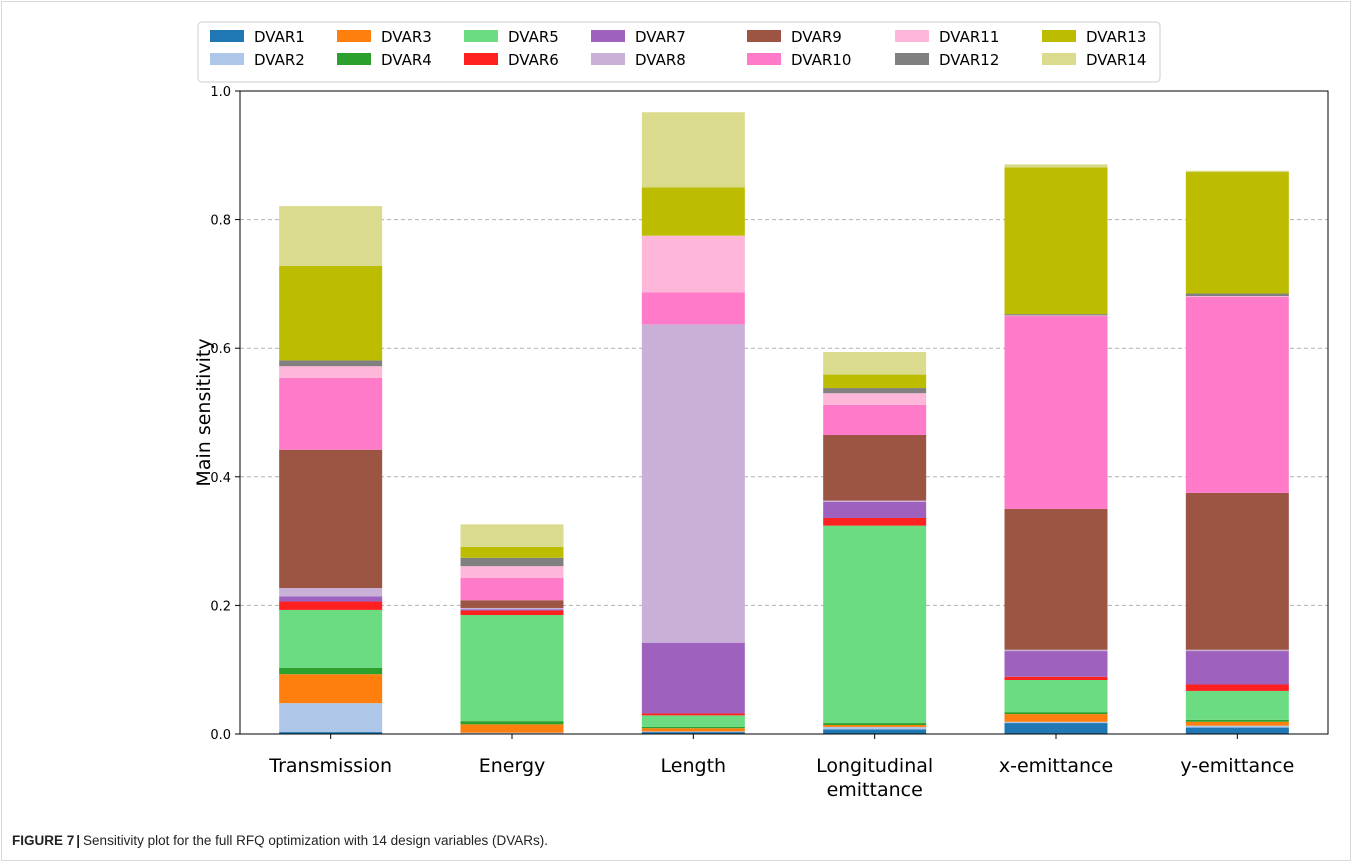  I want to click on x-tick-label: y-emittance, so click(1237, 766).